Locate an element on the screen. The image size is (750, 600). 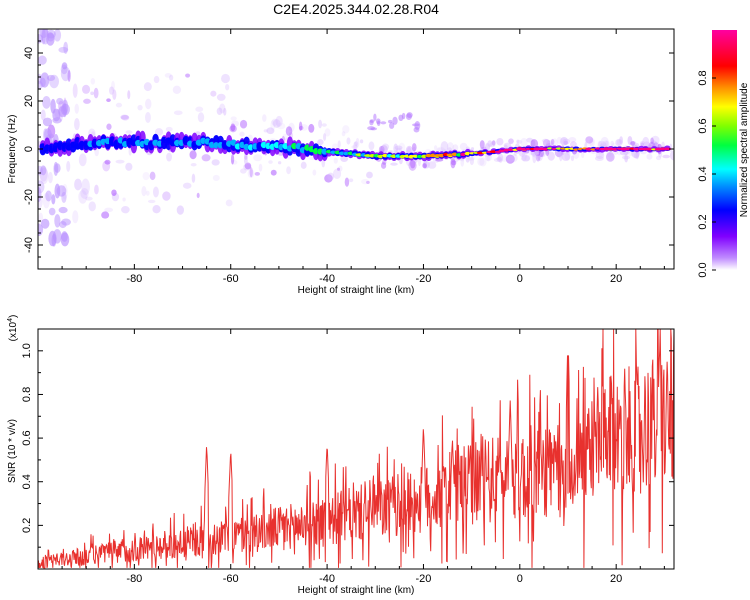
snr-x-tick-label: -60 is located at coordinates (231, 579).